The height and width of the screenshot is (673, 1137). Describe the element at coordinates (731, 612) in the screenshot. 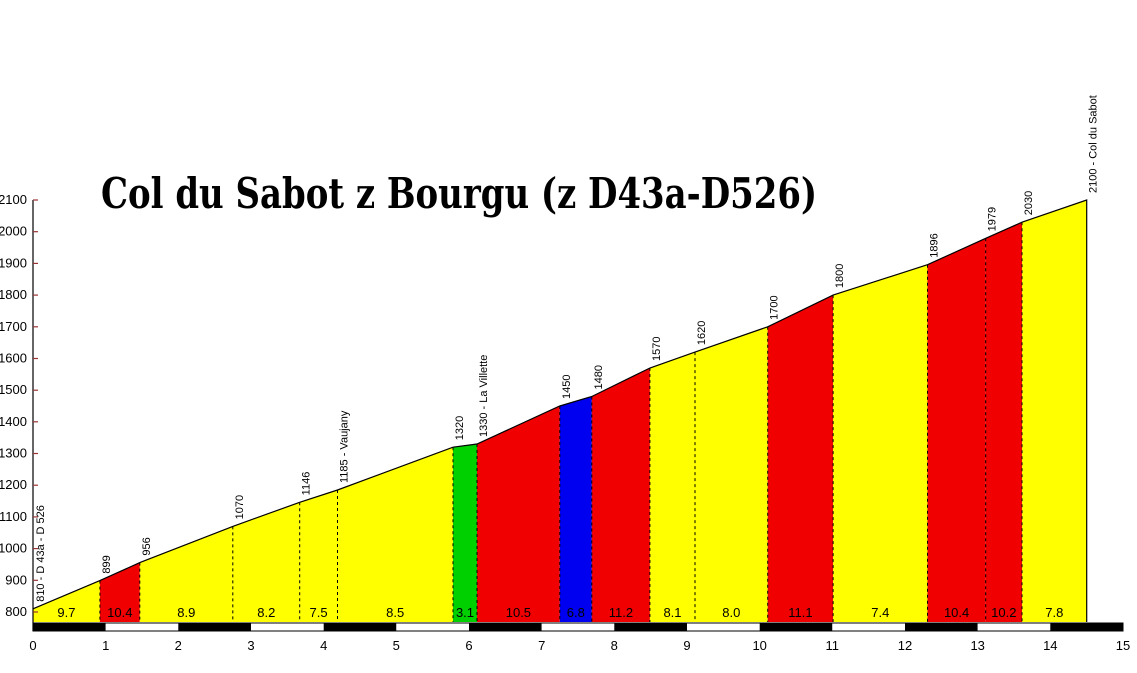

I see `segment-gradient-label: 8.0` at that location.